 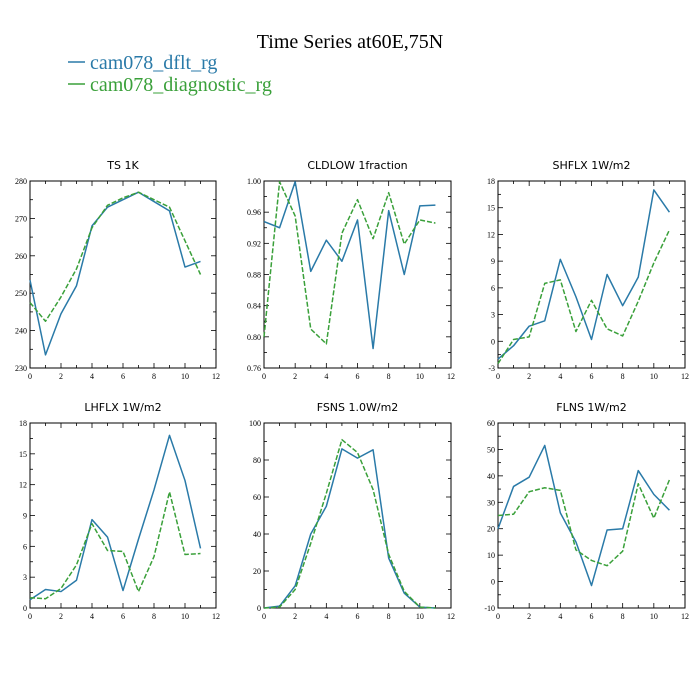 I want to click on y-tick-label: 10, so click(x=491, y=555).